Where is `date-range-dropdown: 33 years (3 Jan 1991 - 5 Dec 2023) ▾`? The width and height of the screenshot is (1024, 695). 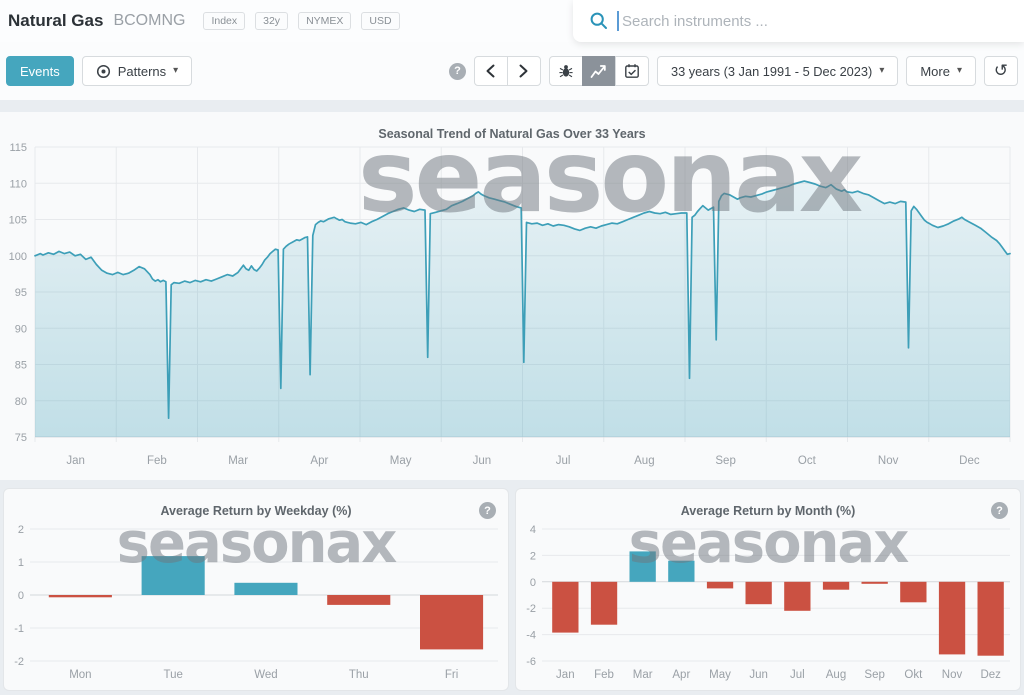
date-range-dropdown: 33 years (3 Jan 1991 - 5 Dec 2023) ▾ is located at coordinates (777, 71).